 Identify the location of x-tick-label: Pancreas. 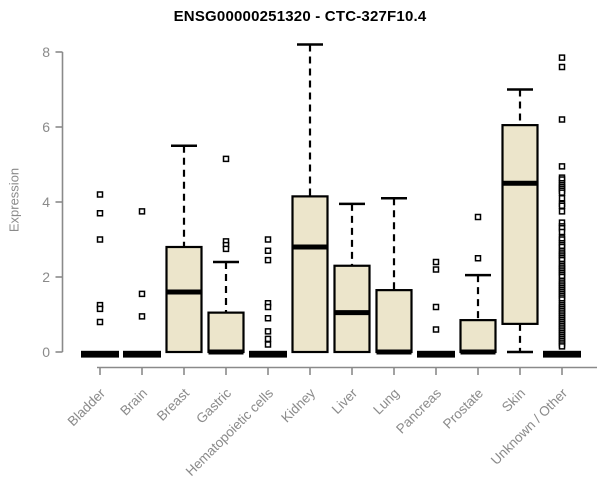
(418, 410).